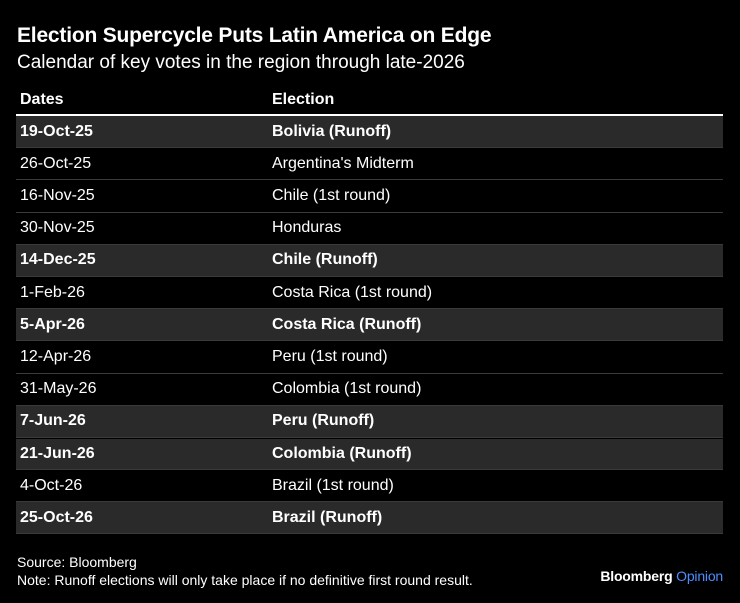 The image size is (740, 603). Describe the element at coordinates (303, 99) in the screenshot. I see `column-header-election: Election` at that location.